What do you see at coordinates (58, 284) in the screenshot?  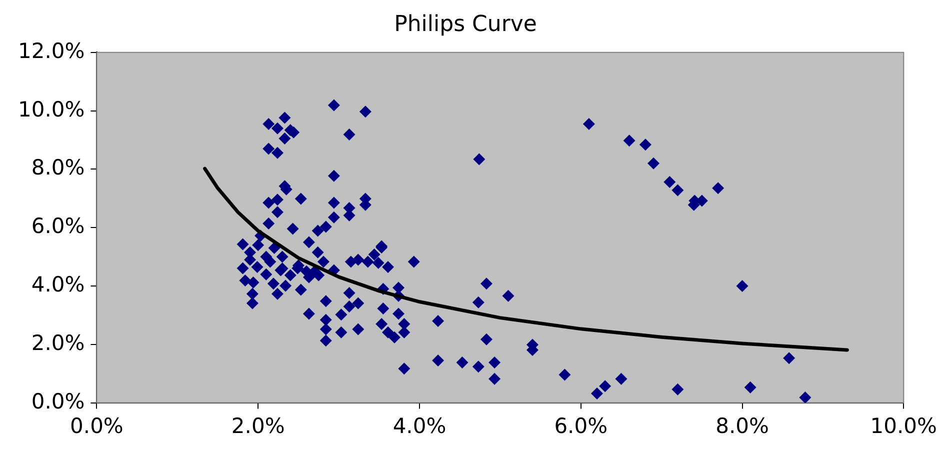 I see `y-tick-label: 4.0%` at bounding box center [58, 284].